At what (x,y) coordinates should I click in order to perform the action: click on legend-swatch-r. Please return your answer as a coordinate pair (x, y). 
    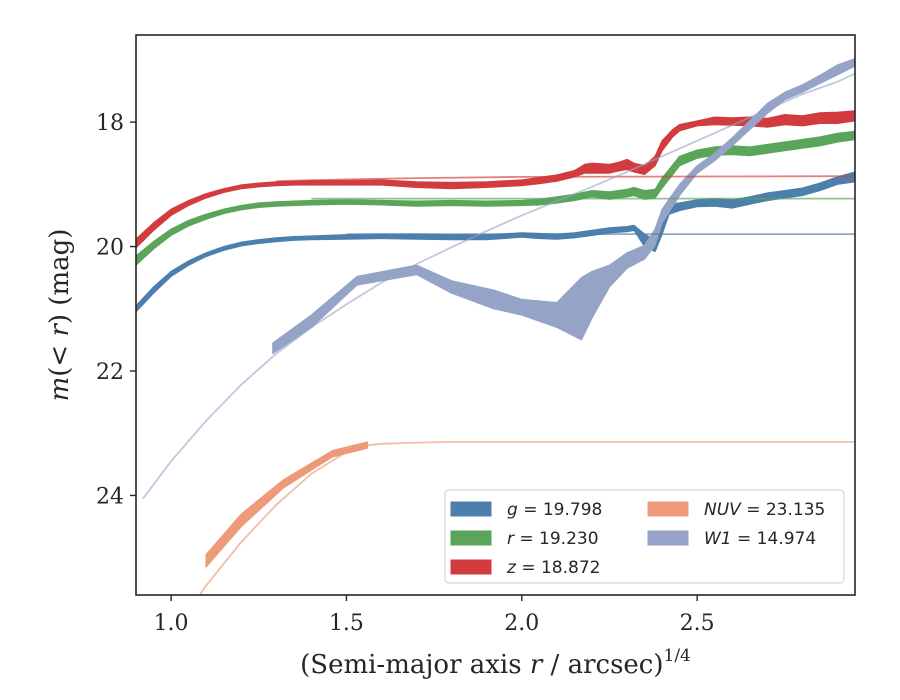
    Looking at the image, I should click on (471, 538).